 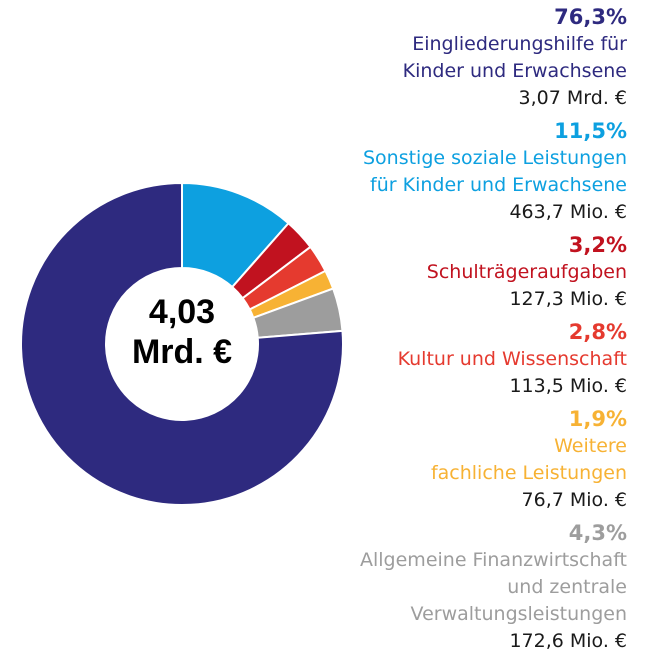 I want to click on legend-entry-2: 3,2% Schulträgeraufgaben 127,3 Mio. €, so click(x=462, y=272).